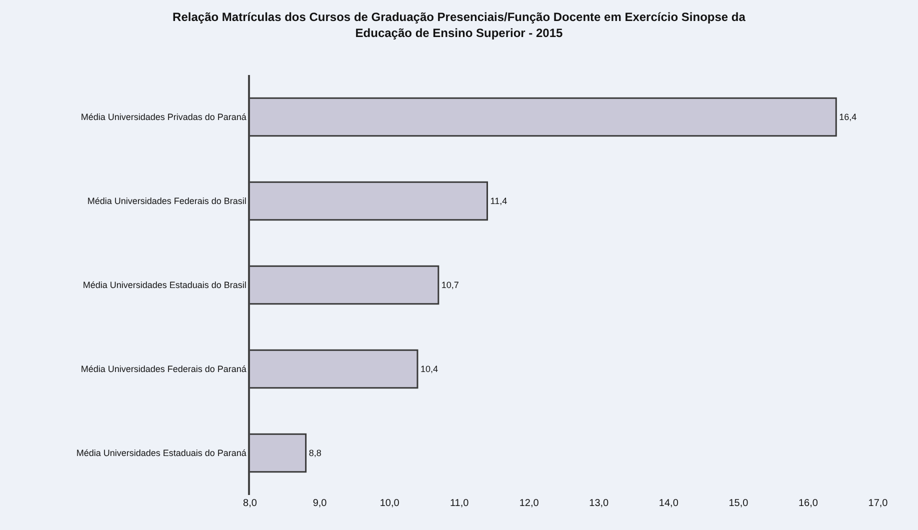 The image size is (918, 530). What do you see at coordinates (166, 201) in the screenshot?
I see `y-tick-label: Média Universidades Federais do Brasil` at bounding box center [166, 201].